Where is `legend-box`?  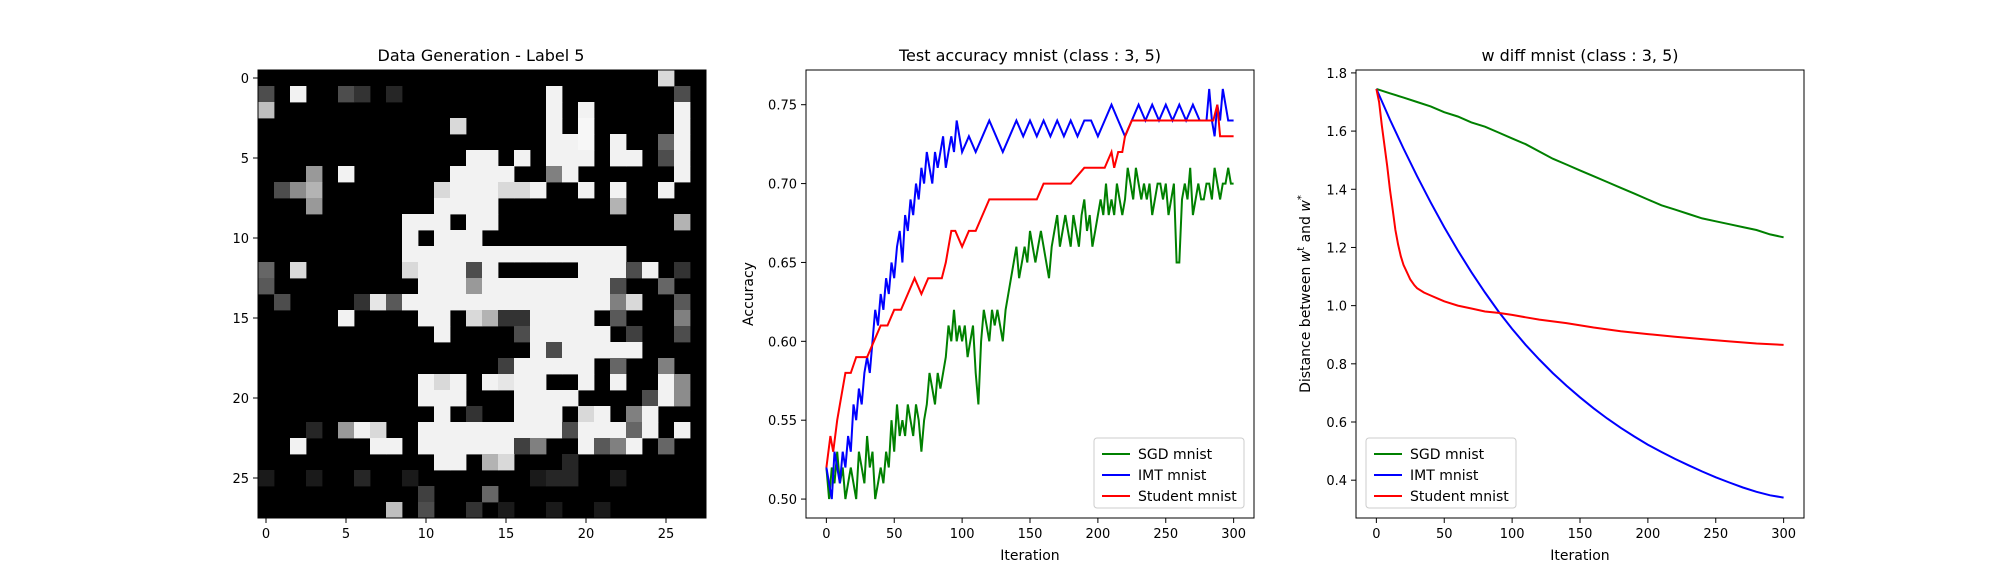 legend-box is located at coordinates (1441, 473).